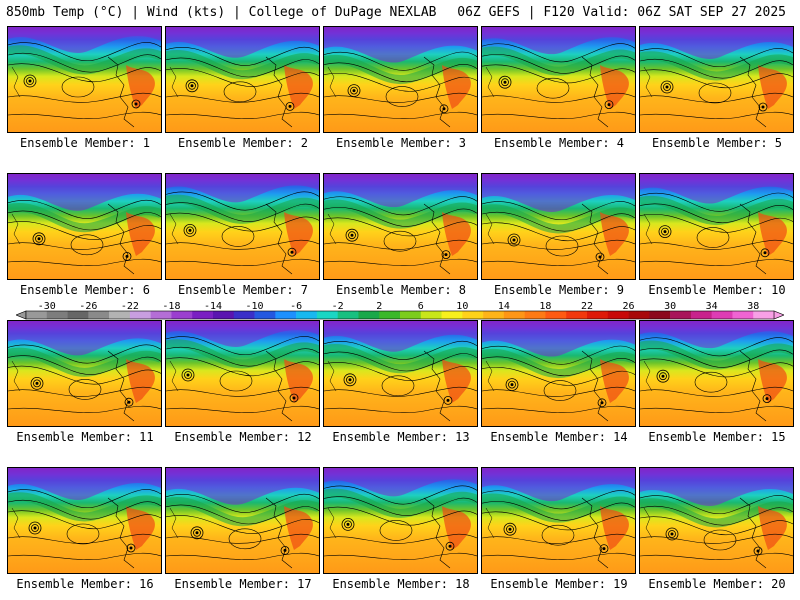  What do you see at coordinates (47, 306) in the screenshot?
I see `colorbar-tick-label: -30` at bounding box center [47, 306].